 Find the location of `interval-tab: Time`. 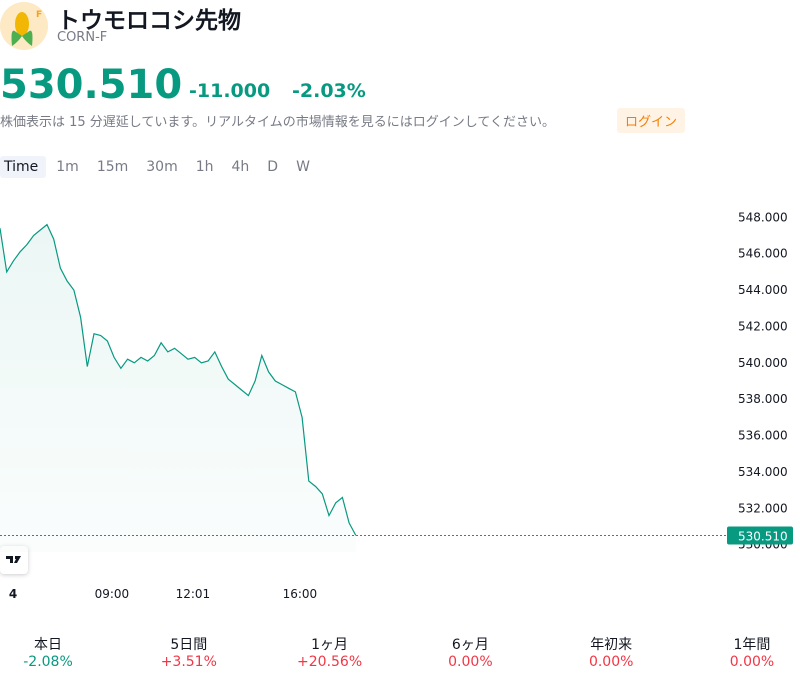

interval-tab: Time is located at coordinates (23, 167).